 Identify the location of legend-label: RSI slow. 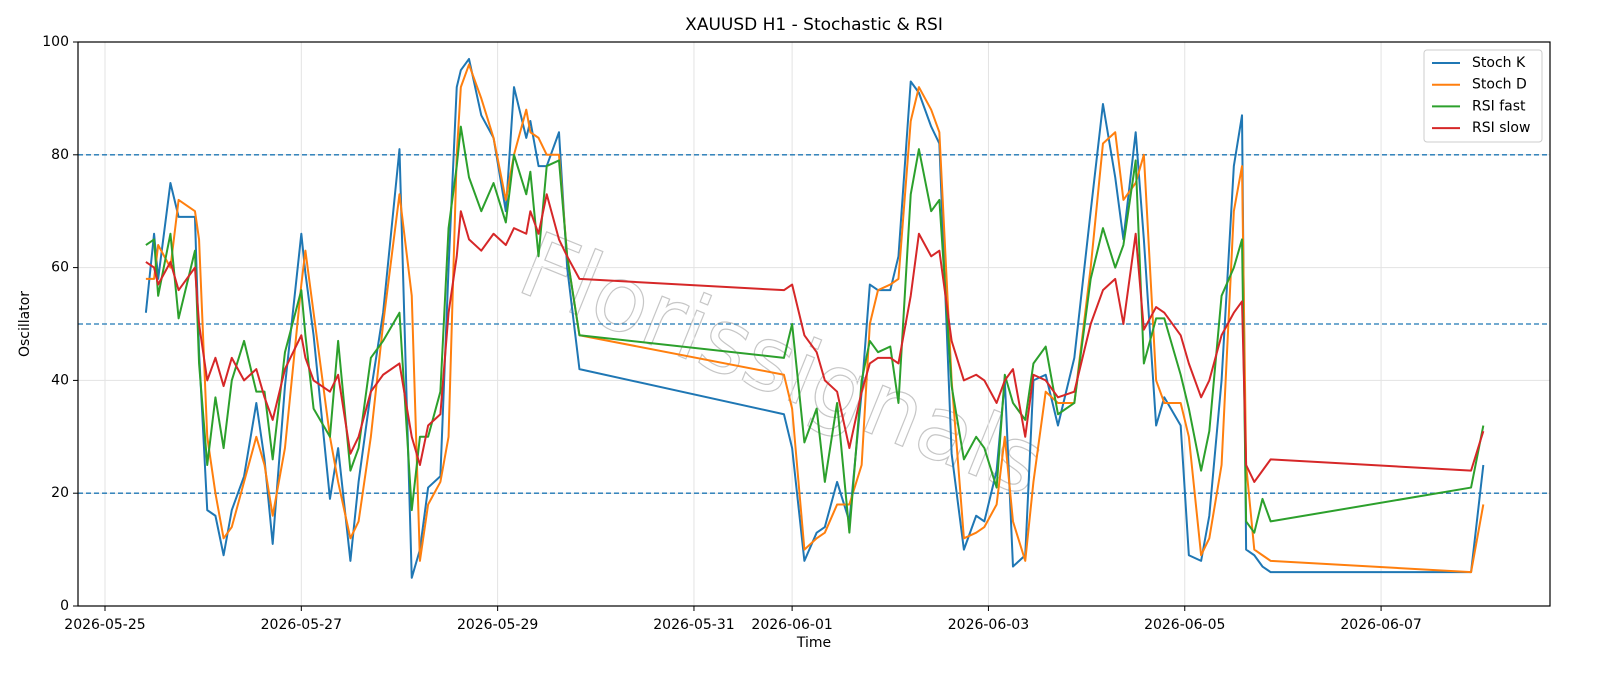
(1501, 128).